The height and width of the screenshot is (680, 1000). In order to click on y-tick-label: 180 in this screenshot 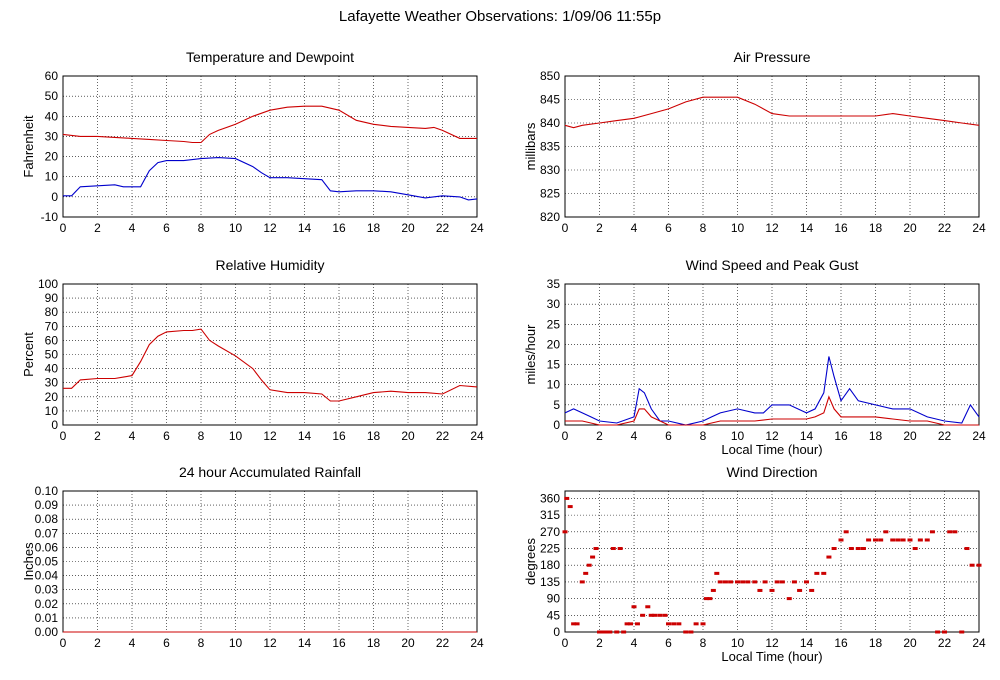, I will do `click(550, 565)`.